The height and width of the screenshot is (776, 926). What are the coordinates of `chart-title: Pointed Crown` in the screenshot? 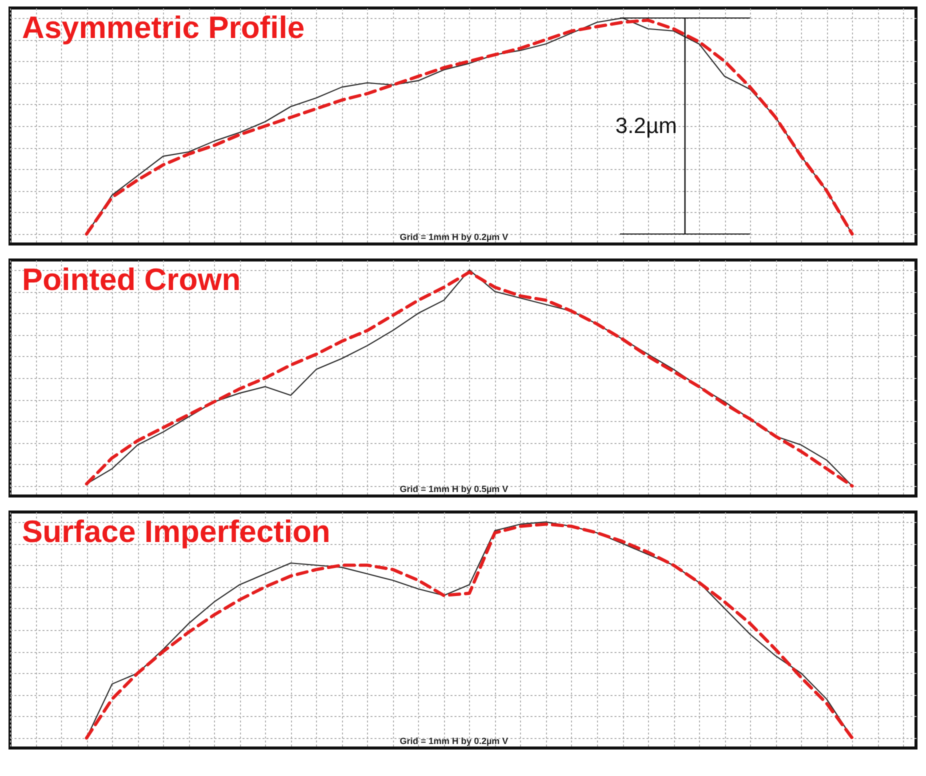 It's located at (131, 279).